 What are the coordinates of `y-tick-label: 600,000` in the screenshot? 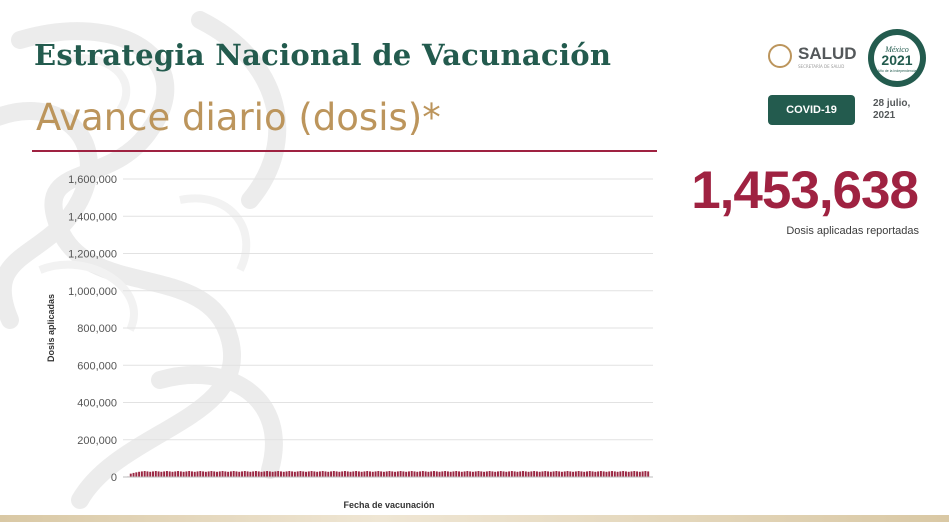 It's located at (97, 366).